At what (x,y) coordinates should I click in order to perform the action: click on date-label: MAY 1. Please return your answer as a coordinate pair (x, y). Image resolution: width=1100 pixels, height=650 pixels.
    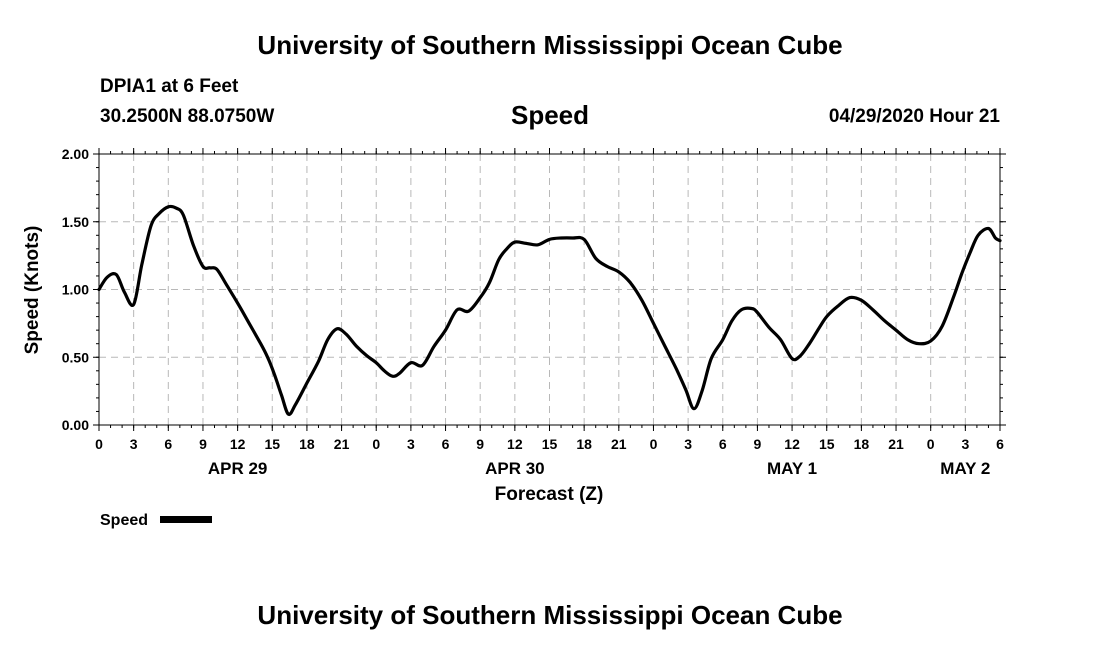
    Looking at the image, I should click on (792, 468).